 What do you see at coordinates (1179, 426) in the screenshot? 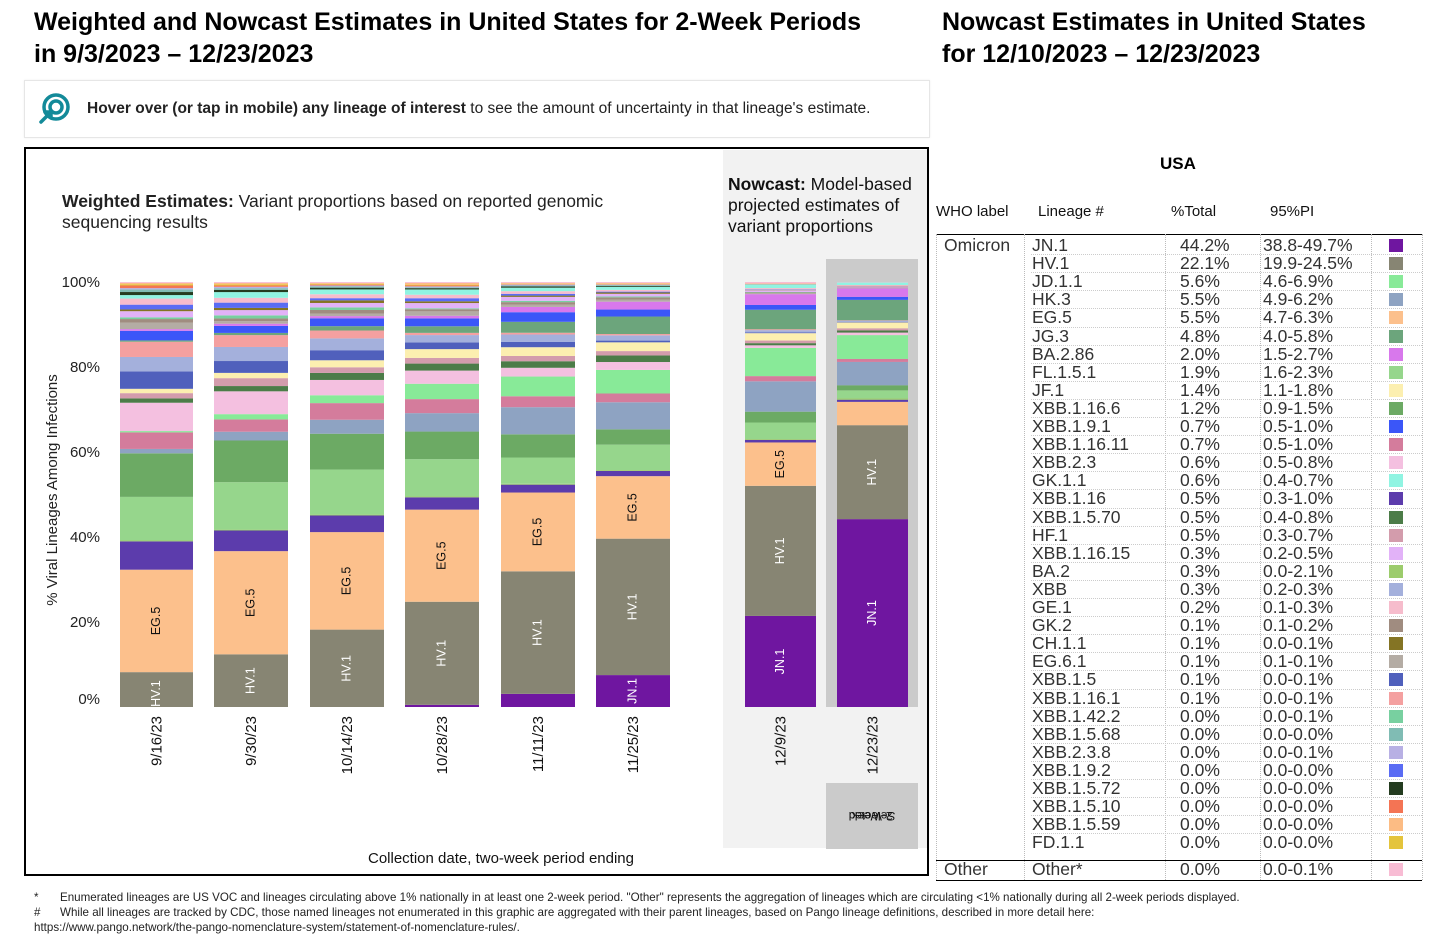
I see `table-row: XBB.1.9.1 0.7% 0.5-1.0%` at bounding box center [1179, 426].